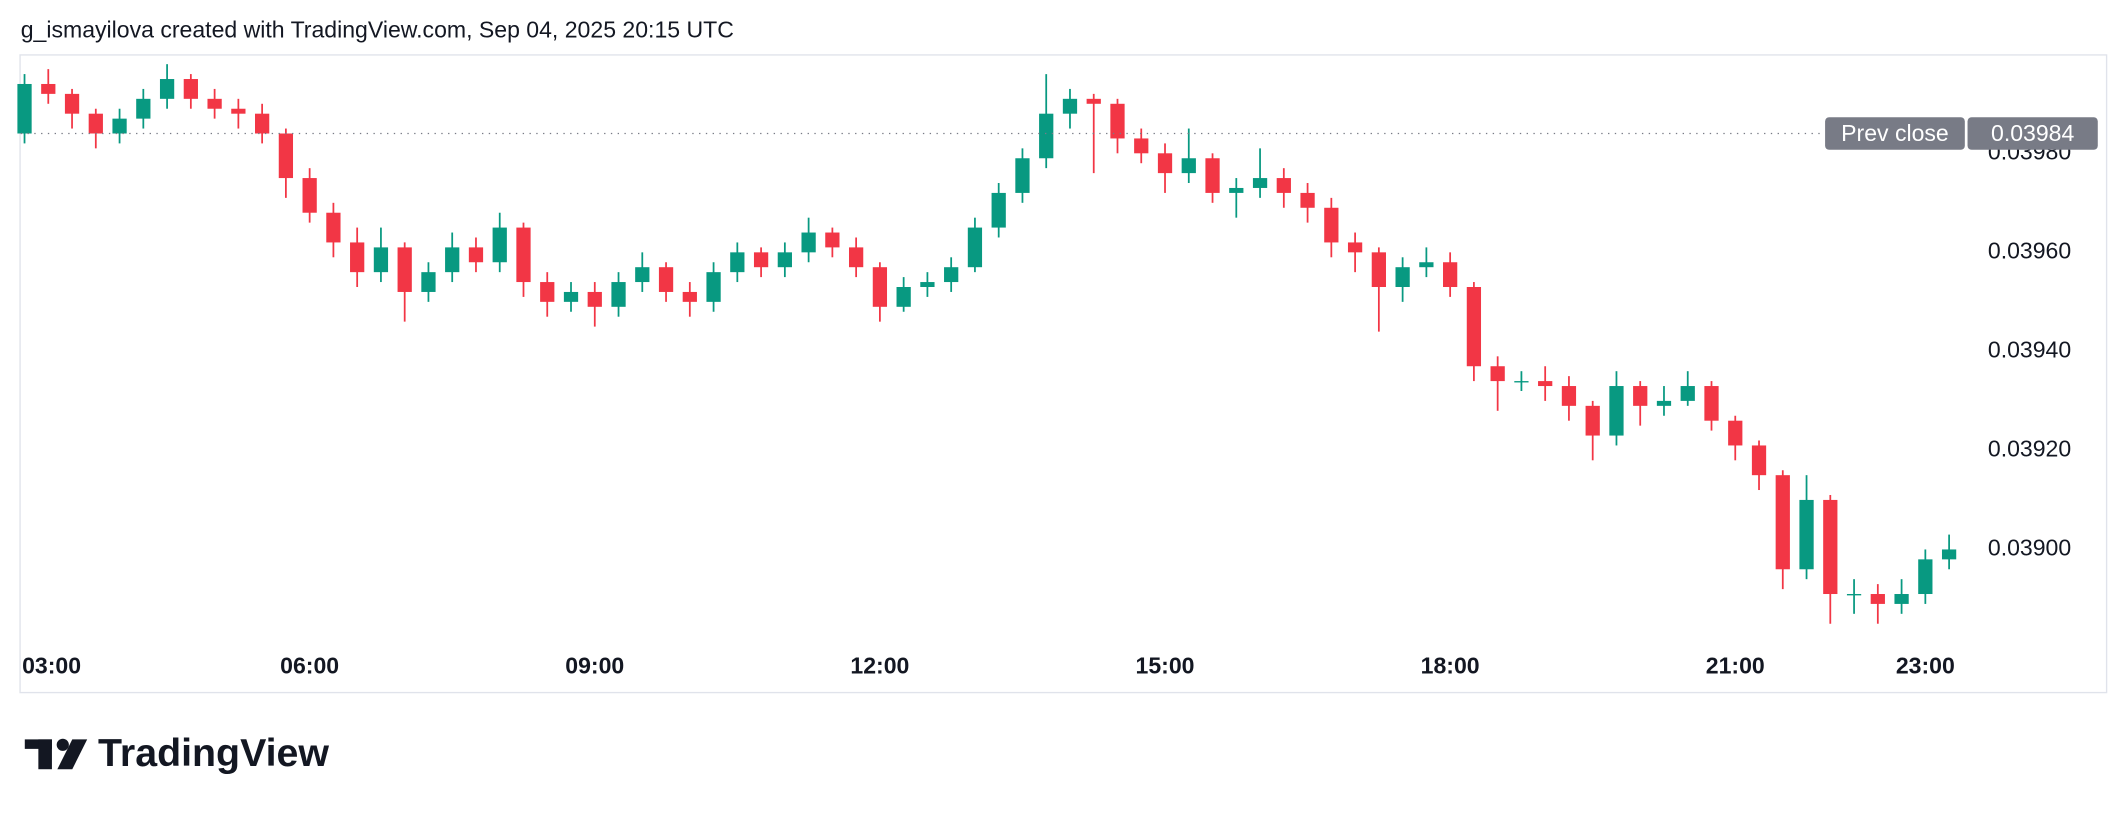 The width and height of the screenshot is (2128, 814). What do you see at coordinates (72, 754) in the screenshot?
I see `logo-slash` at bounding box center [72, 754].